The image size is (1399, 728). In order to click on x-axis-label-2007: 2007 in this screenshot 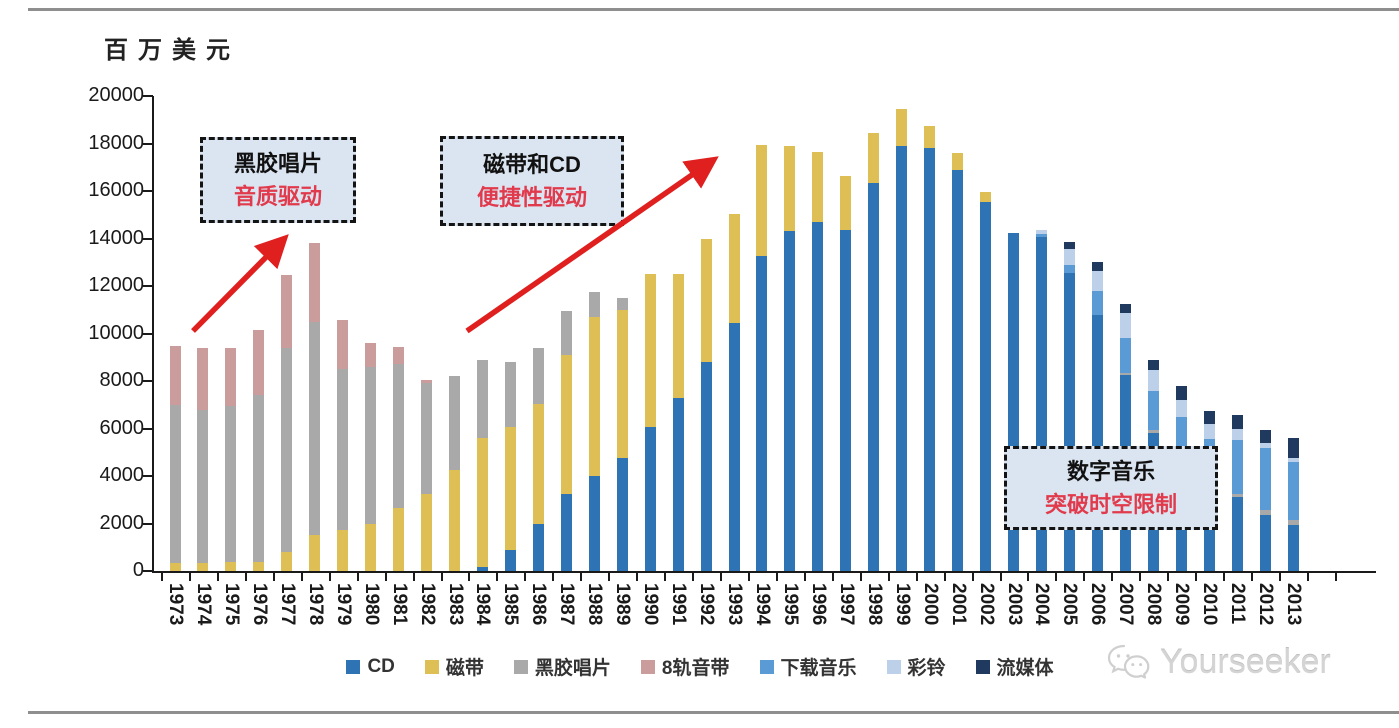, I will do `click(1126, 604)`.